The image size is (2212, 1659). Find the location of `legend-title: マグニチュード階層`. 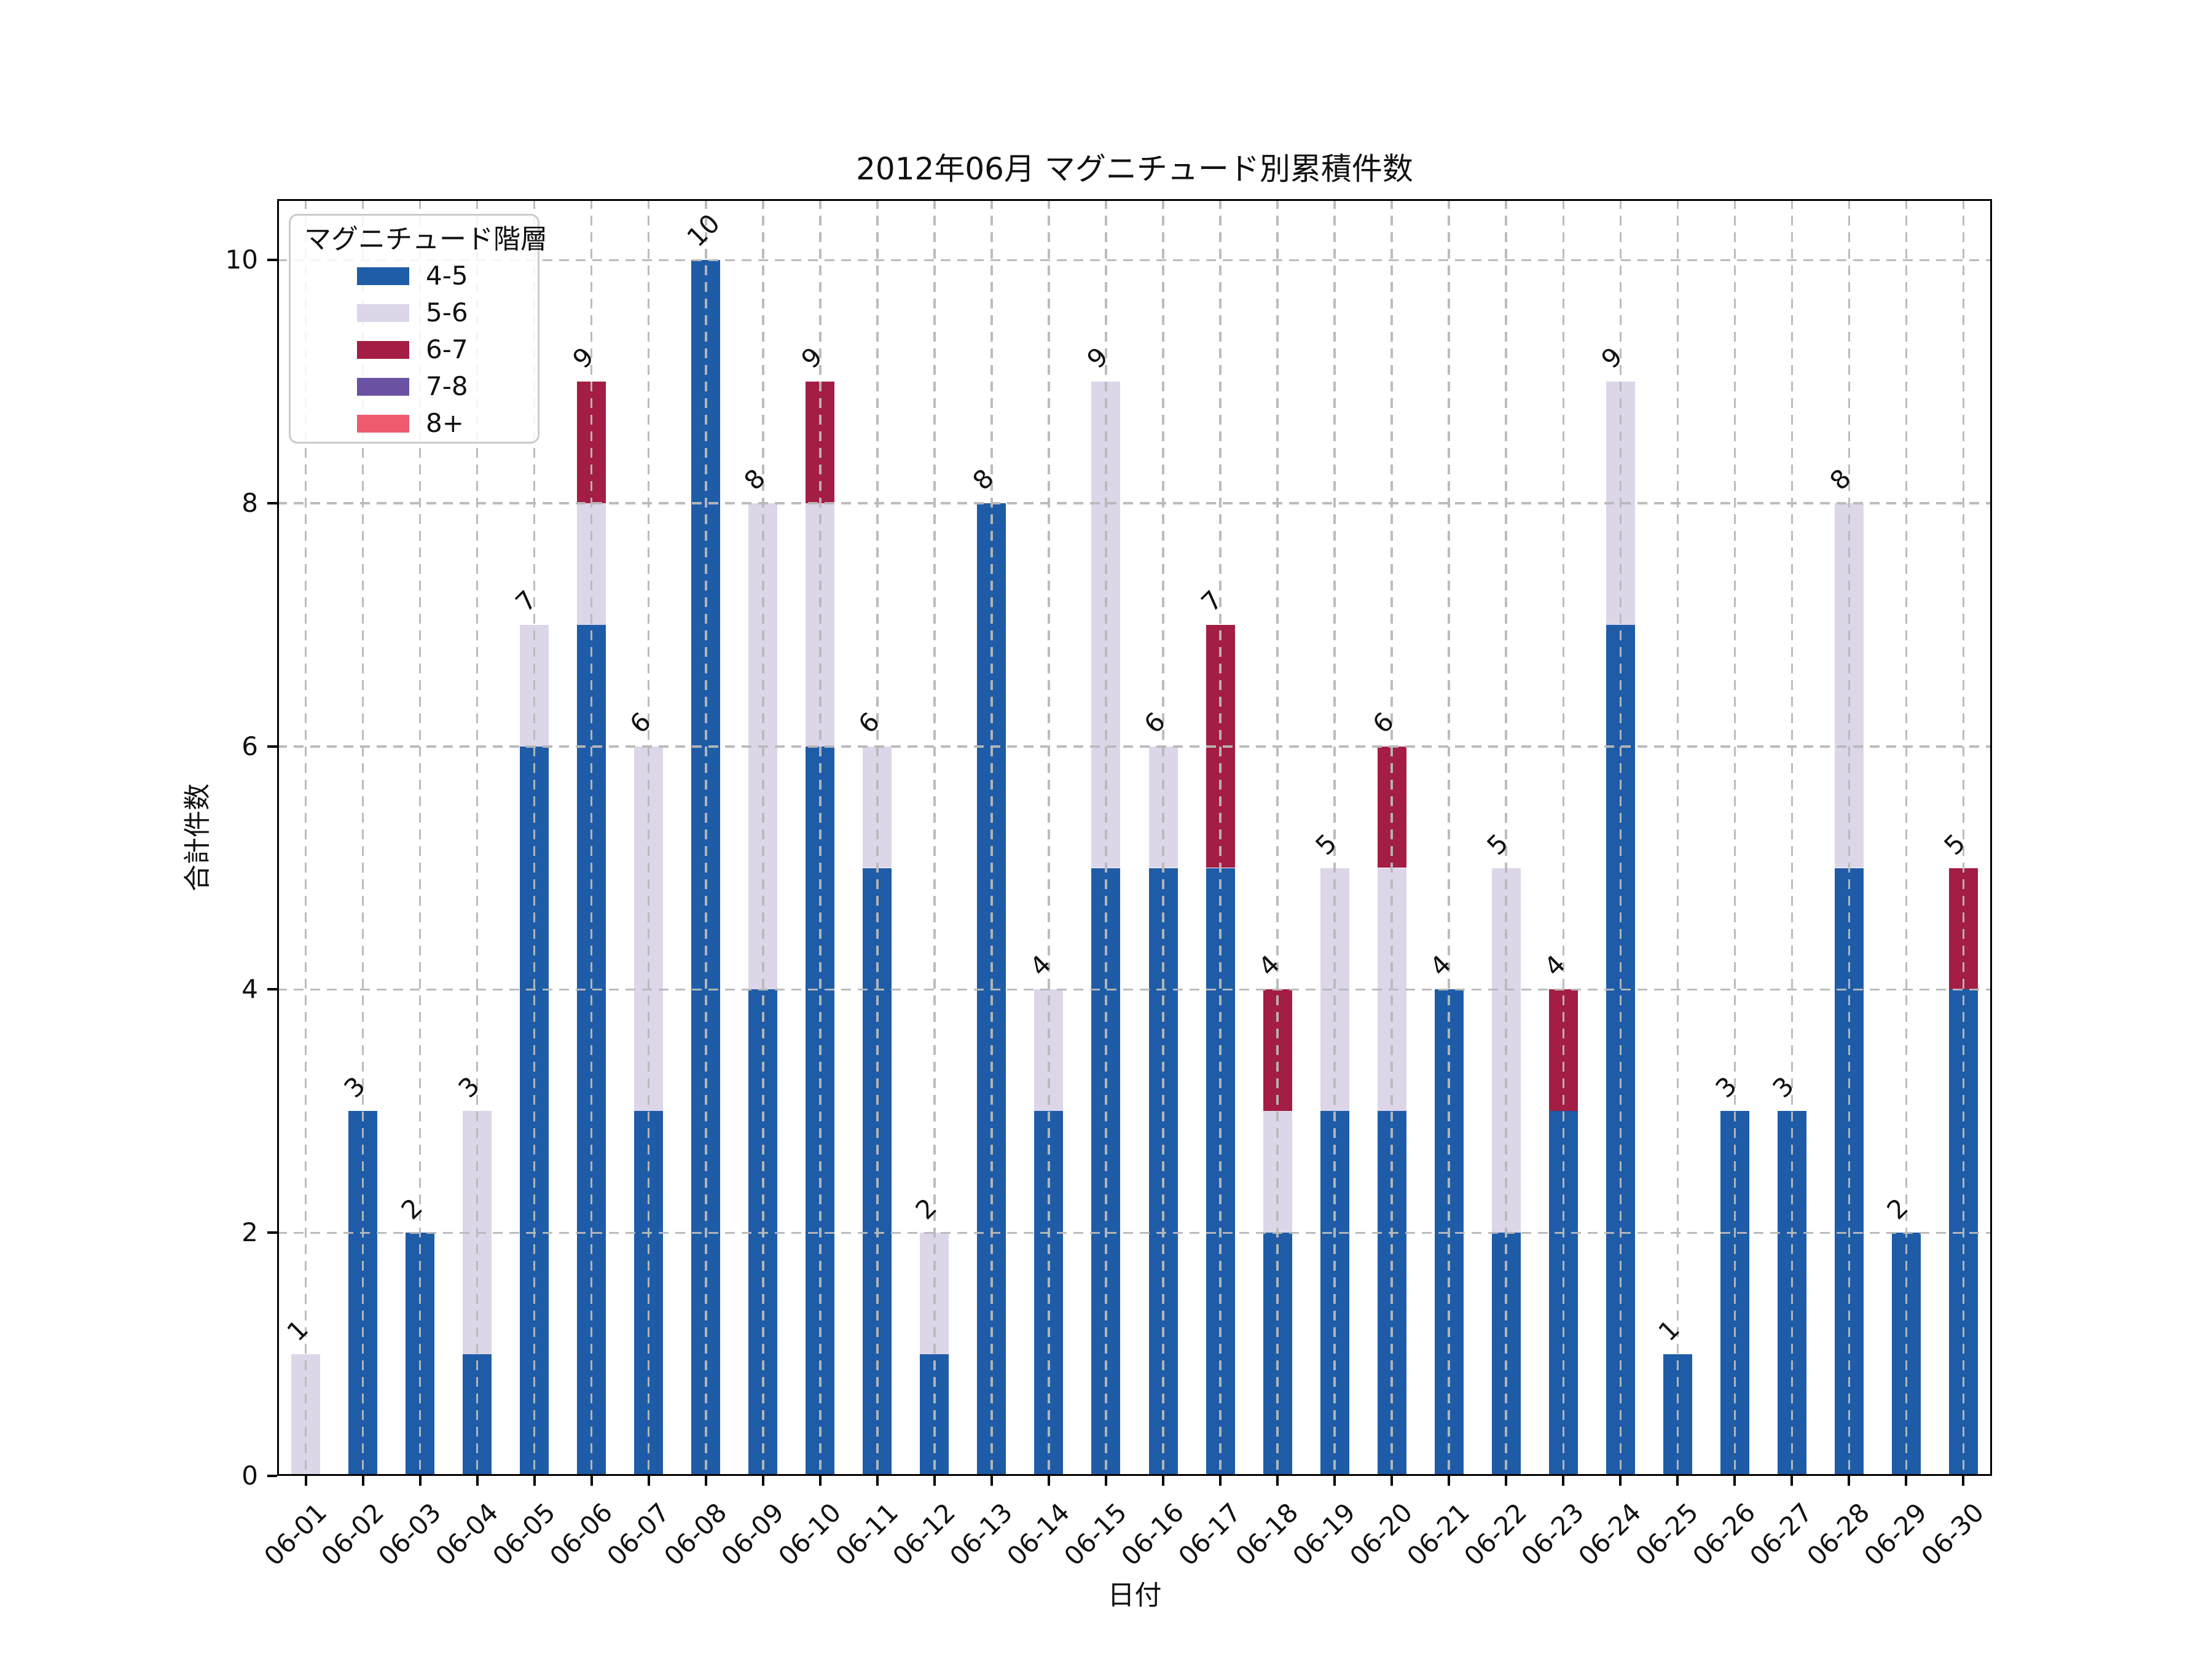

legend-title: マグニチュード階層 is located at coordinates (425, 239).